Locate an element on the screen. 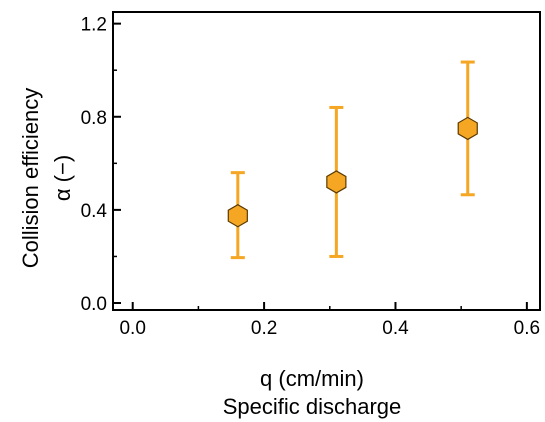 Image resolution: width=545 pixels, height=422 pixels. x-axis-title: q (cm/min) is located at coordinates (312, 378).